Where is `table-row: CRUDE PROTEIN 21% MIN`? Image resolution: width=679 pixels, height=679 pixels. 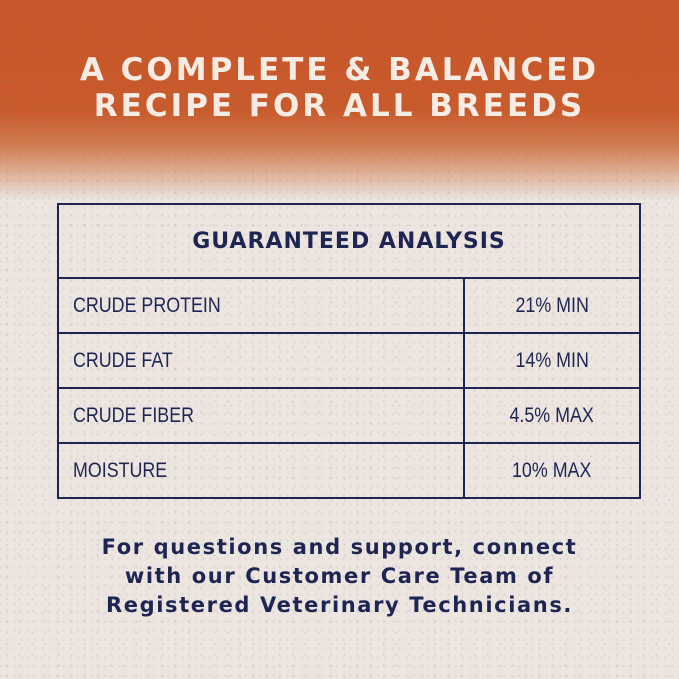 table-row: CRUDE PROTEIN 21% MIN is located at coordinates (349, 305).